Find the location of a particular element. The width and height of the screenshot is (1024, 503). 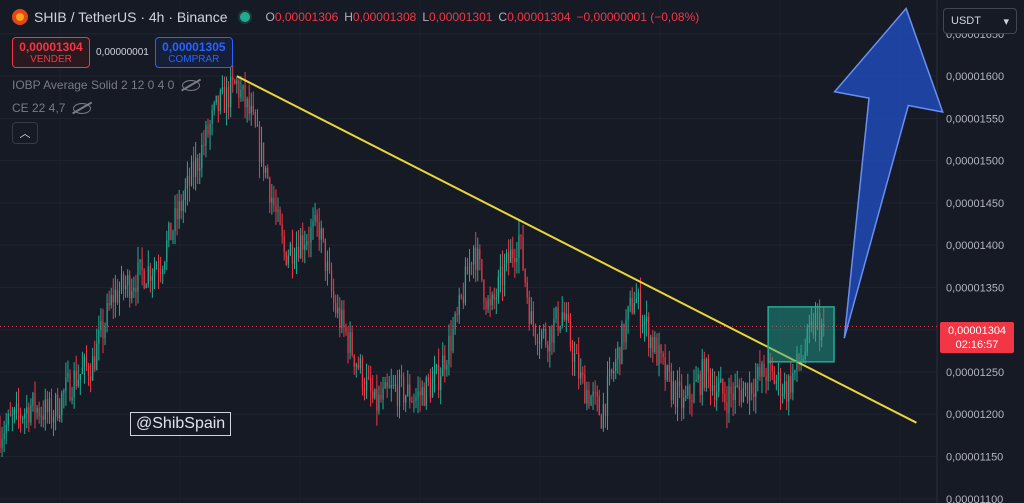

y-tick-label: 0,00001400 is located at coordinates (975, 246).